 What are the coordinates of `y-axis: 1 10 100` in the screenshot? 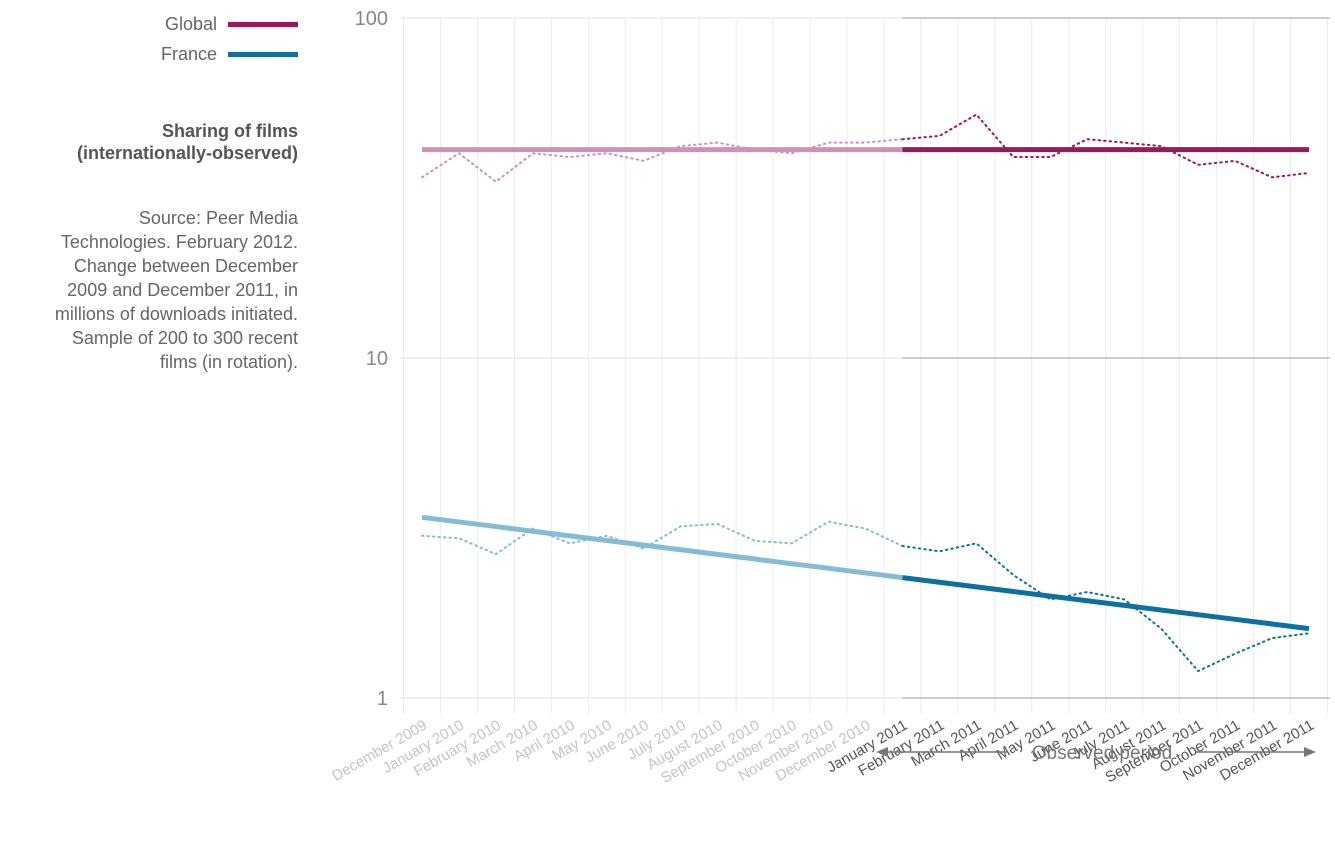 It's located at (371, 359).